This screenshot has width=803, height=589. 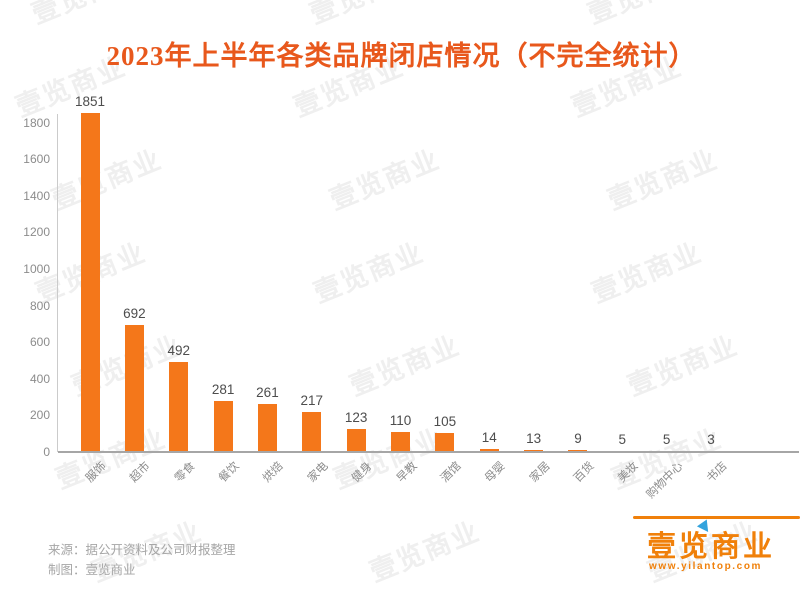 What do you see at coordinates (274, 472) in the screenshot?
I see `x-axis-label: 烘焙` at bounding box center [274, 472].